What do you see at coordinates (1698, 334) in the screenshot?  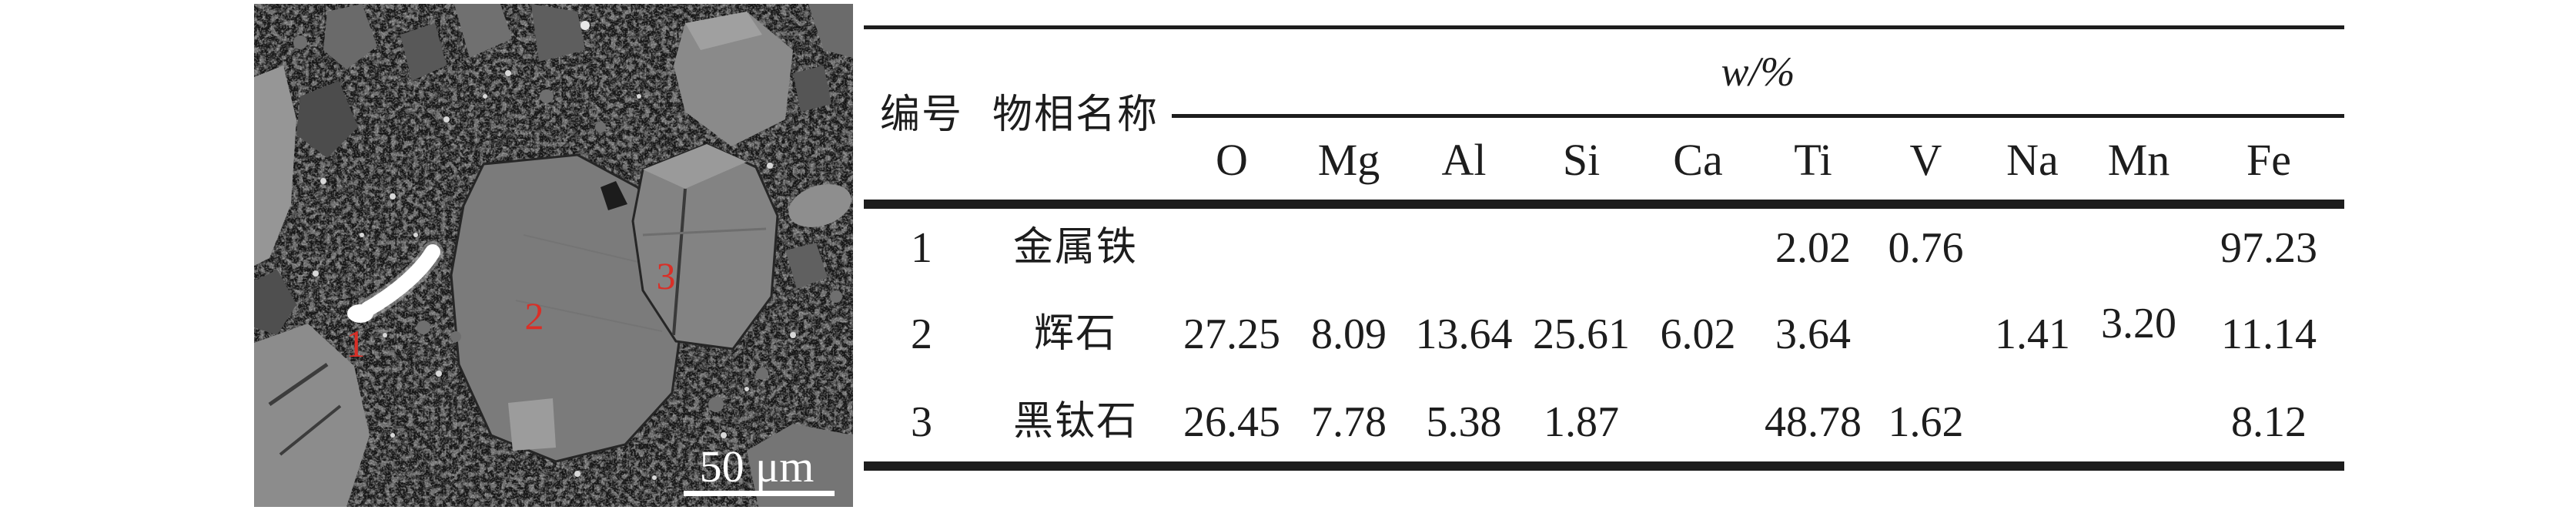 I see `row2-Ca: 6.02` at bounding box center [1698, 334].